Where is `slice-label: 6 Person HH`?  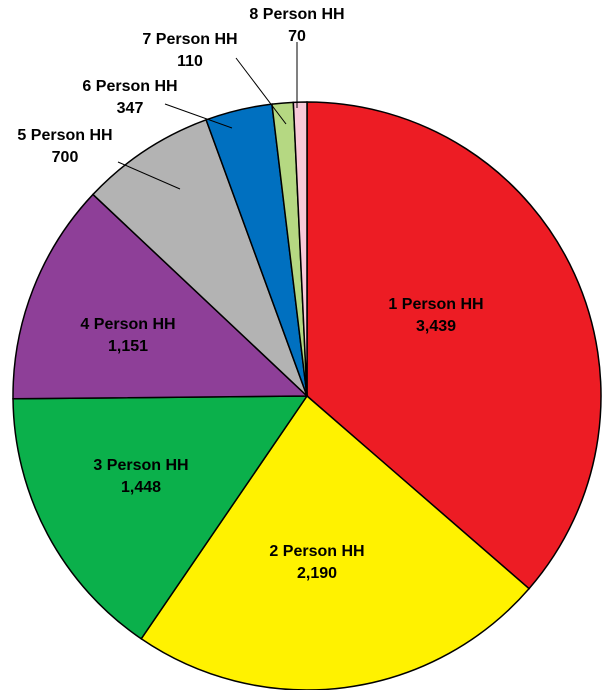
slice-label: 6 Person HH is located at coordinates (129, 86).